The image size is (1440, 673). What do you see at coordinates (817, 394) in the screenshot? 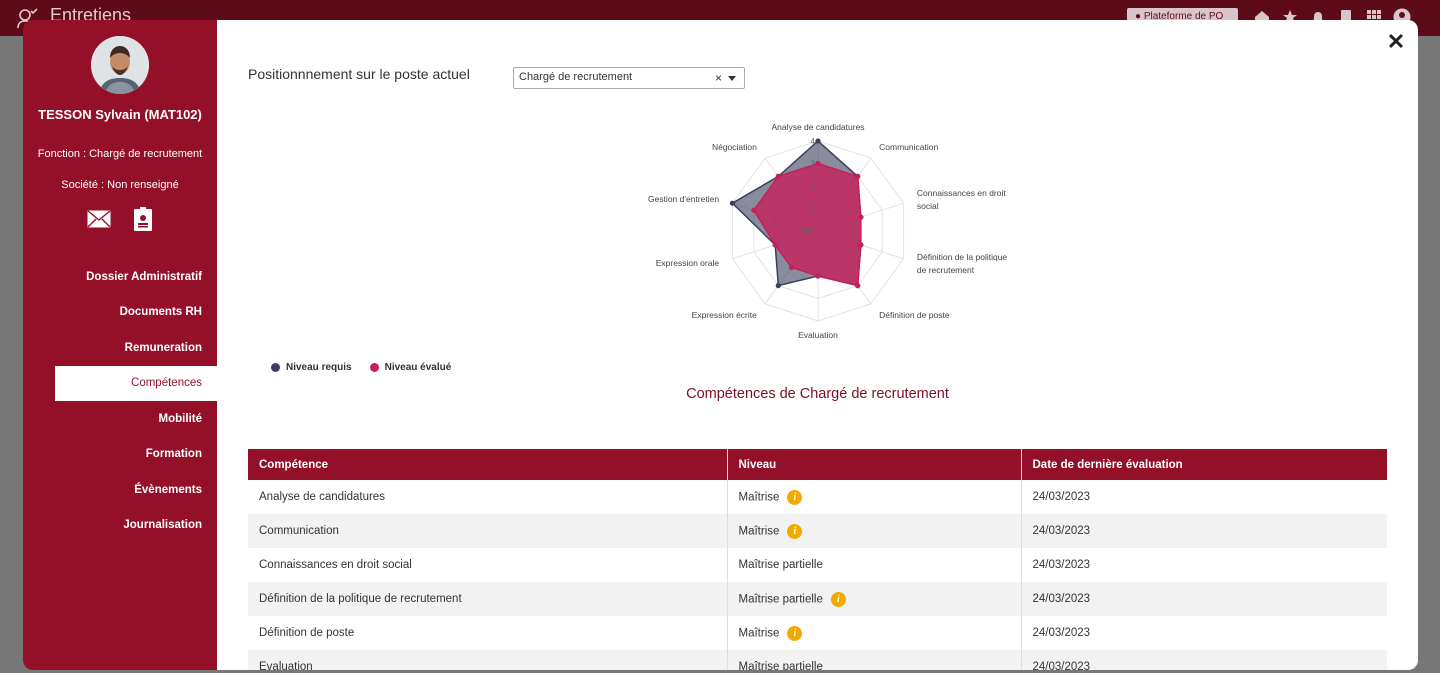
I see `section-title: Compétences de Chargé de recrutement` at bounding box center [817, 394].